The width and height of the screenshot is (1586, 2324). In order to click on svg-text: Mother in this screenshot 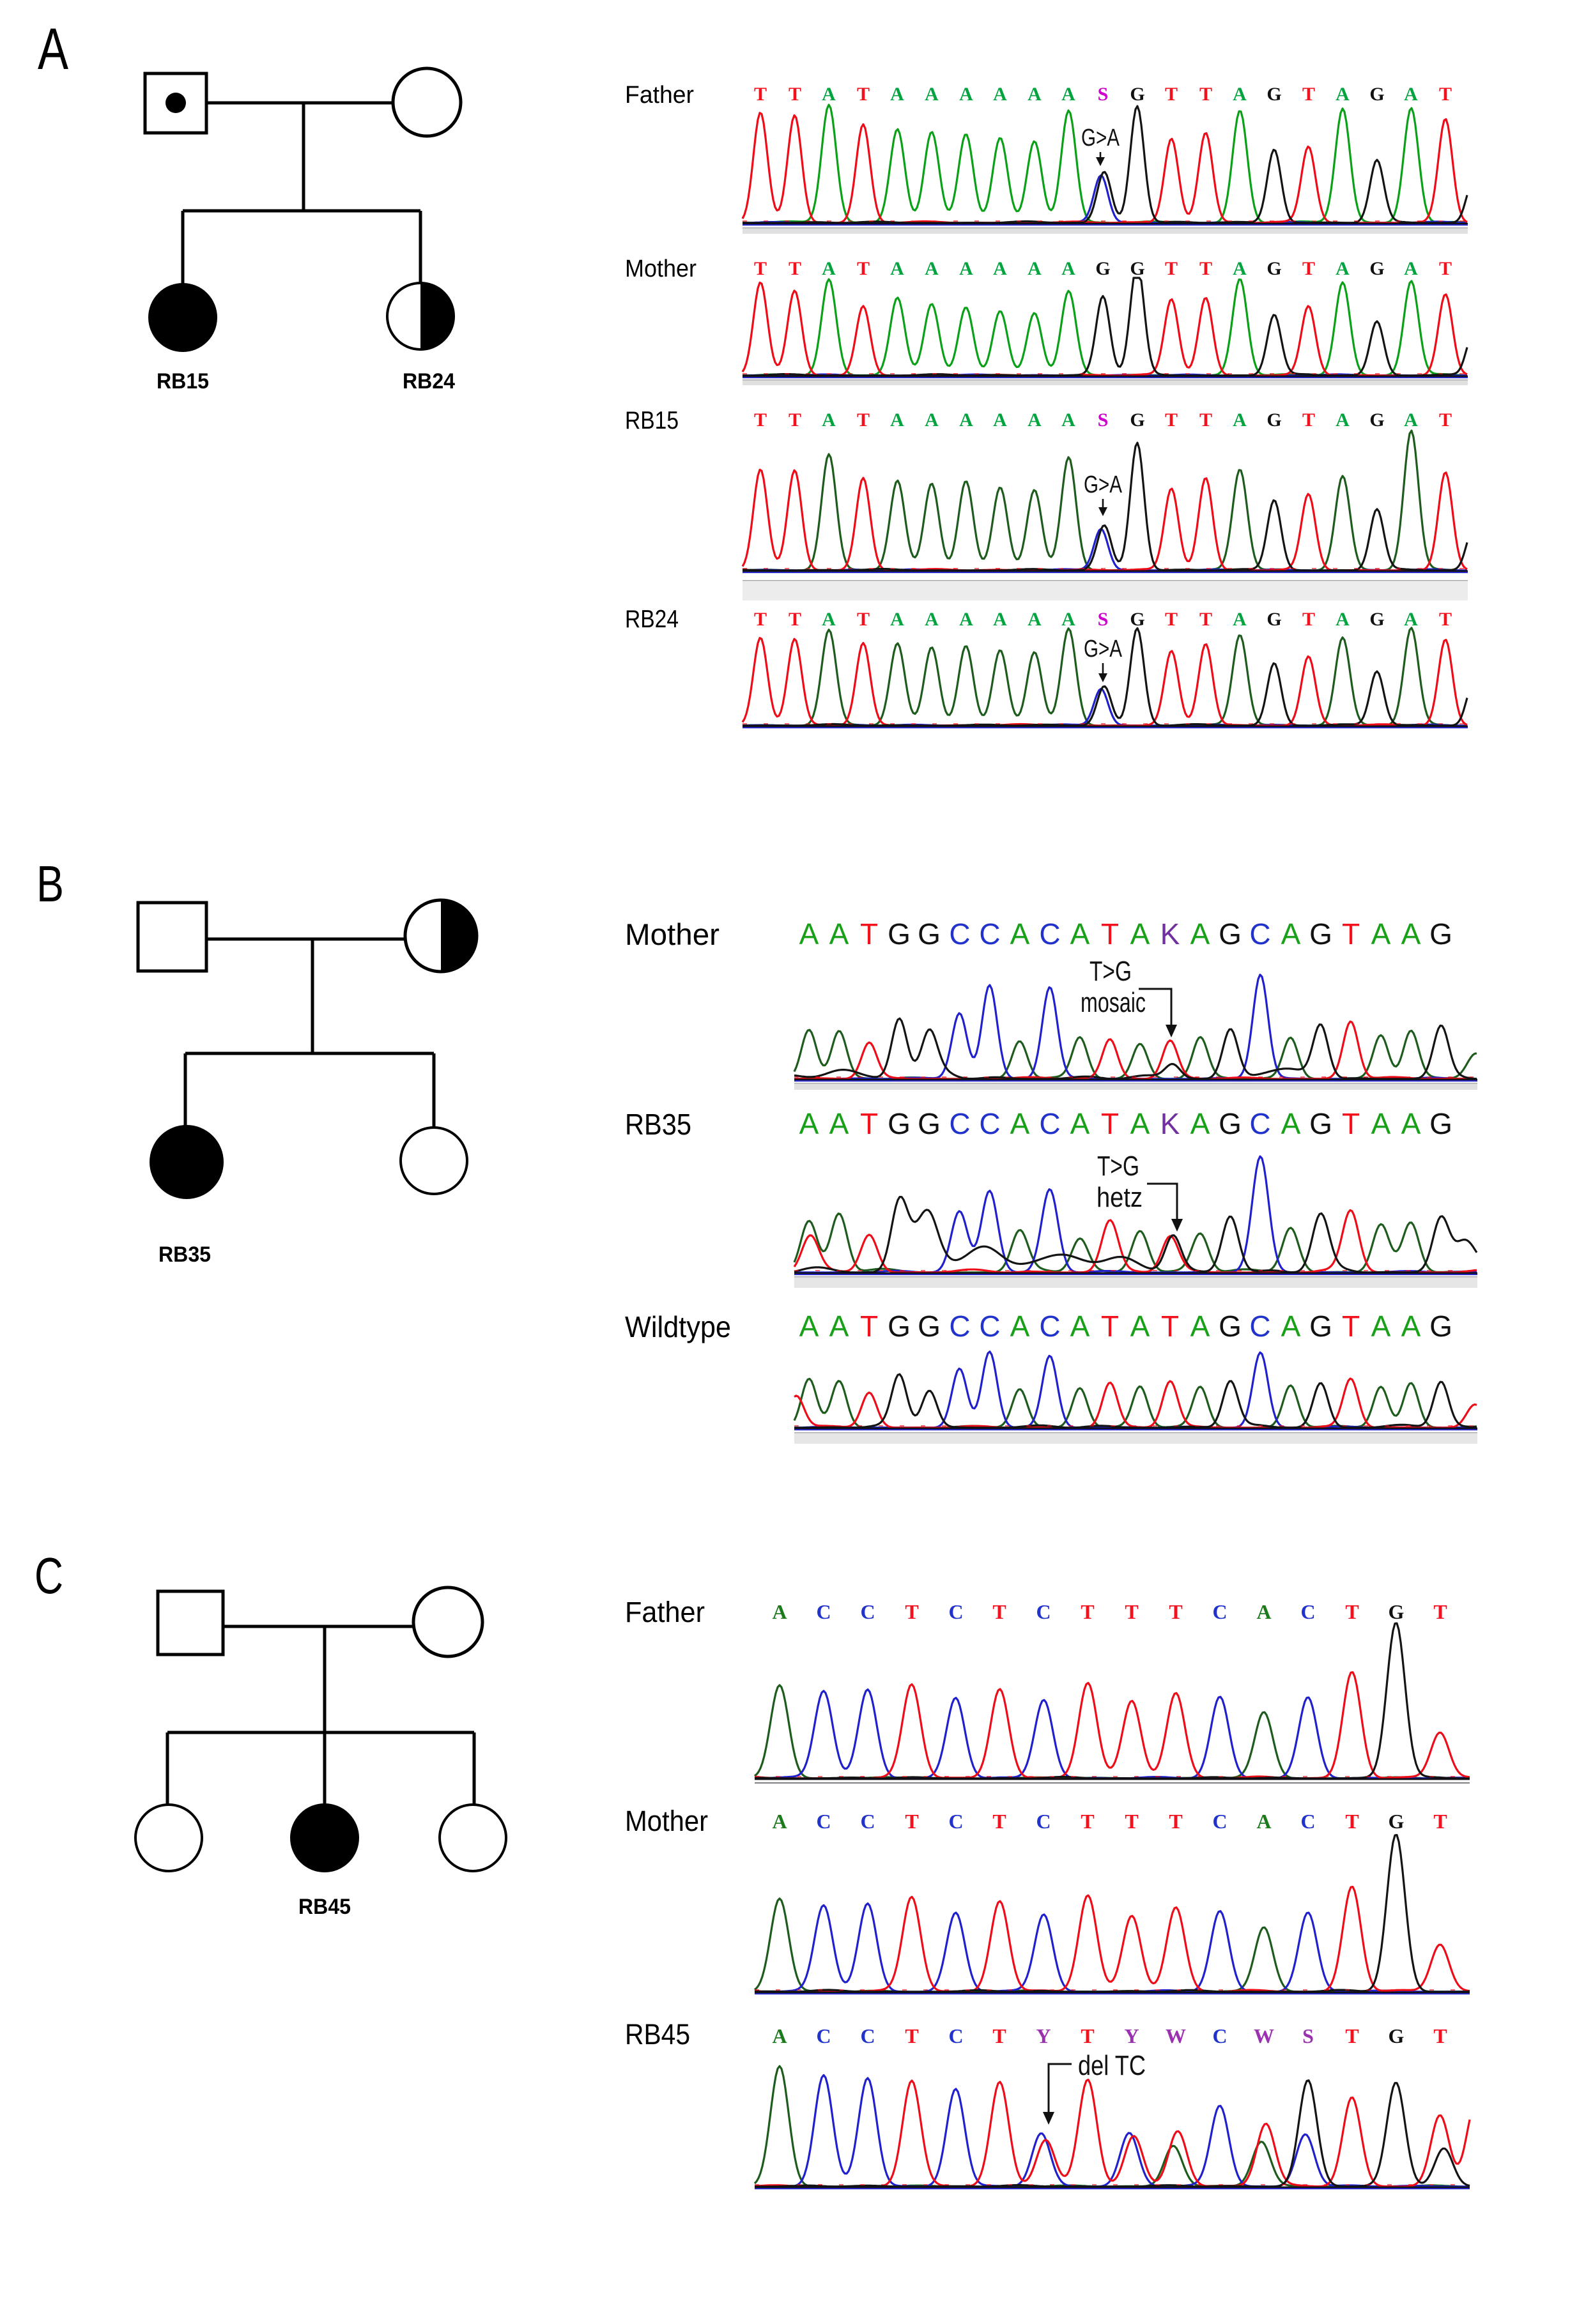, I will do `click(672, 934)`.